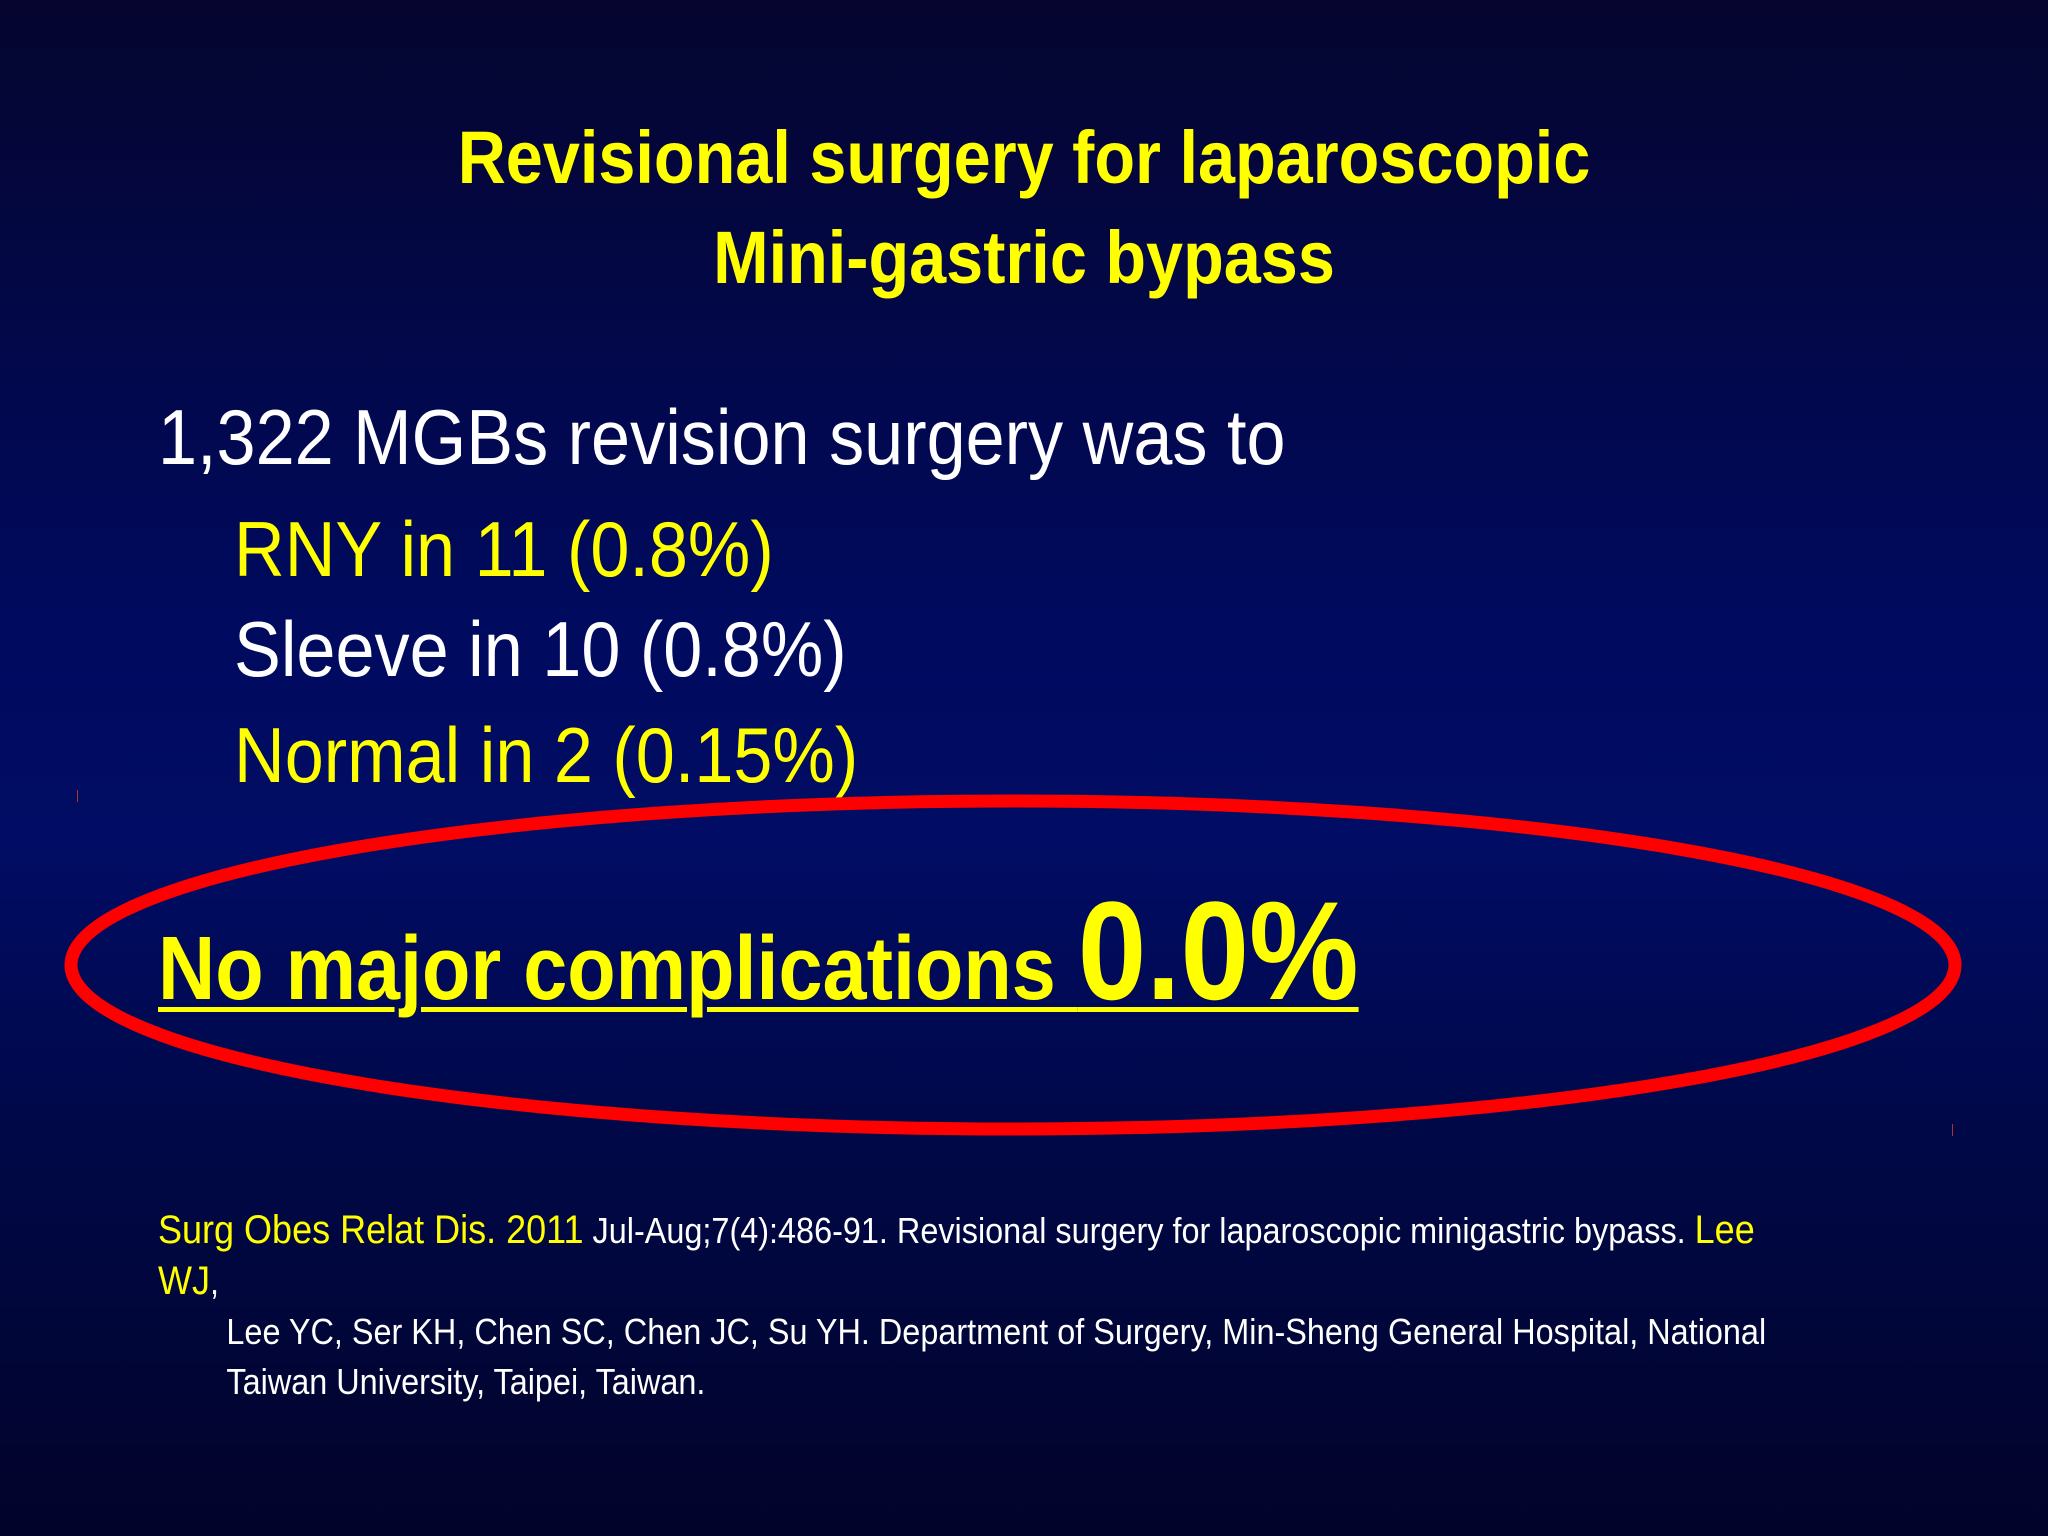 This screenshot has height=1536, width=2048. What do you see at coordinates (466, 1381) in the screenshot?
I see `citation-line-3: Taiwan University, Taipei, Taiwan.` at bounding box center [466, 1381].